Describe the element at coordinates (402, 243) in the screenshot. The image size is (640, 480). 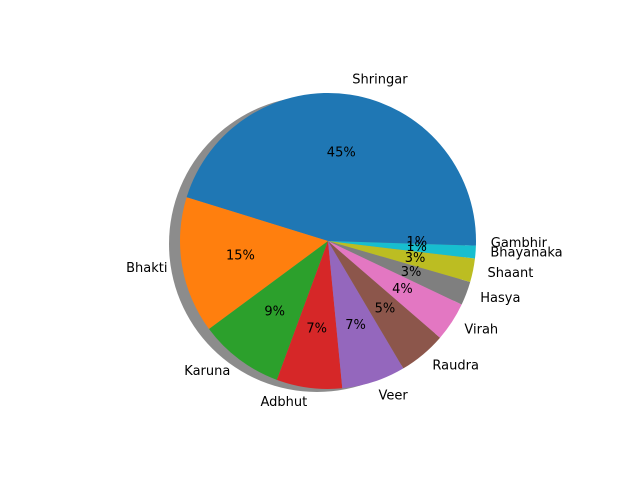
I see `pie-slice-gambhir` at that location.